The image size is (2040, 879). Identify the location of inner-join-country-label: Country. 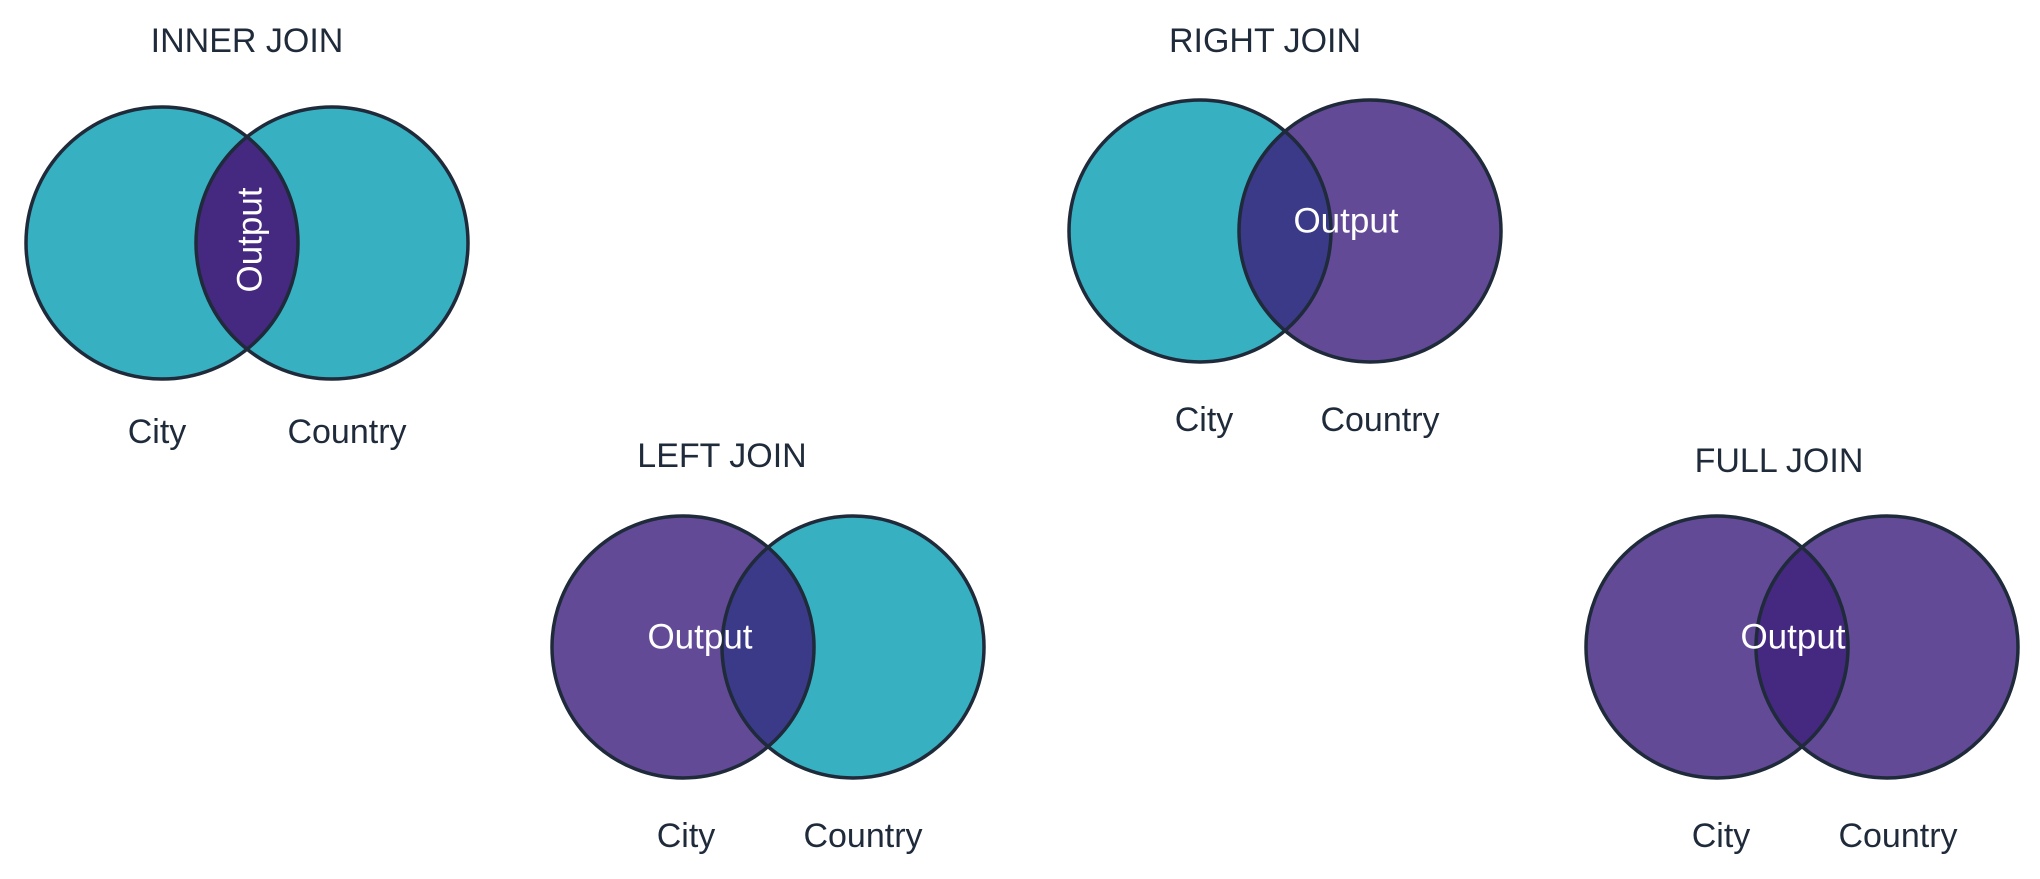
(346, 432).